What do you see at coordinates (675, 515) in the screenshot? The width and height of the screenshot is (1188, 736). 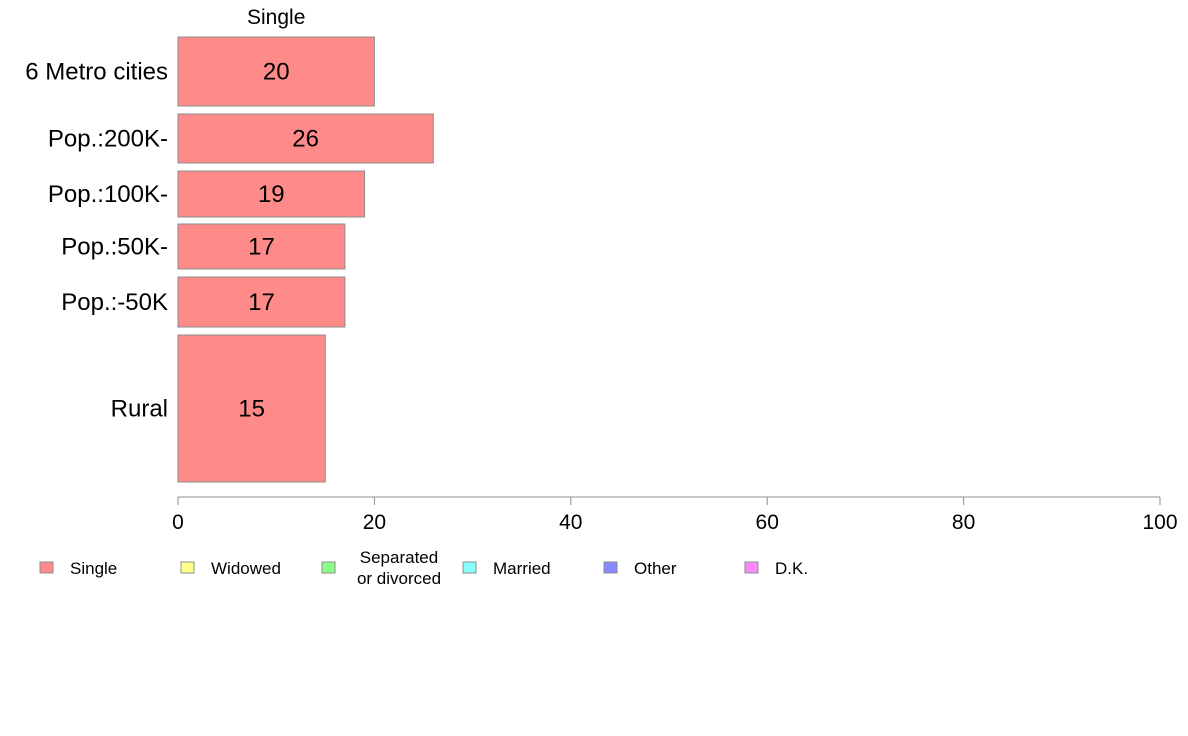 I see `x-axis: 0 20 40 60 80 100` at bounding box center [675, 515].